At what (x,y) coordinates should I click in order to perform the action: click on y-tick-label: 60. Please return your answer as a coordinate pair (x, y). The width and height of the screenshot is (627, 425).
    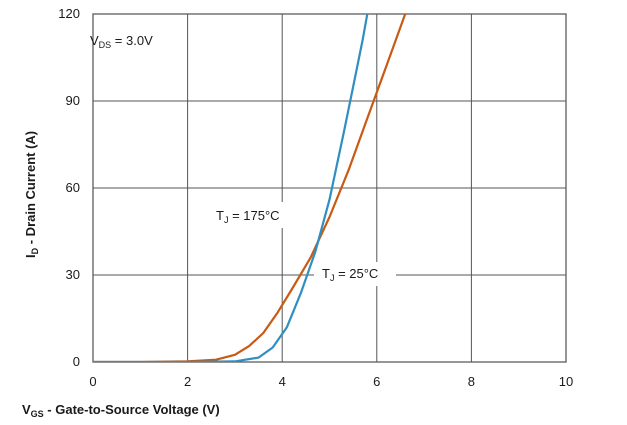
    Looking at the image, I should click on (73, 187).